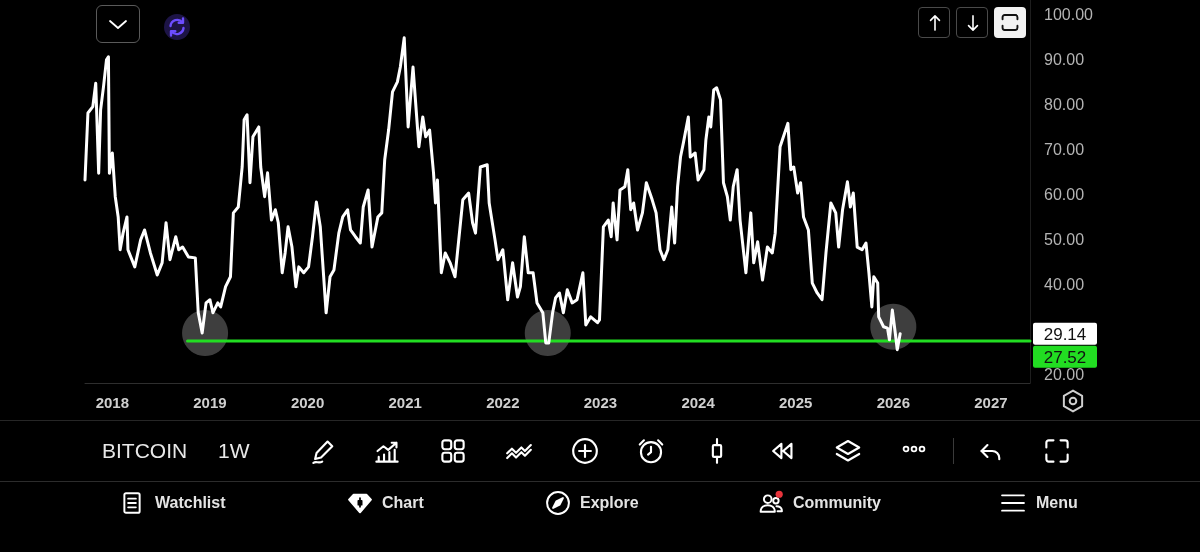 Image resolution: width=1200 pixels, height=552 pixels. Describe the element at coordinates (796, 402) in the screenshot. I see `x-tick-label: 2025` at that location.